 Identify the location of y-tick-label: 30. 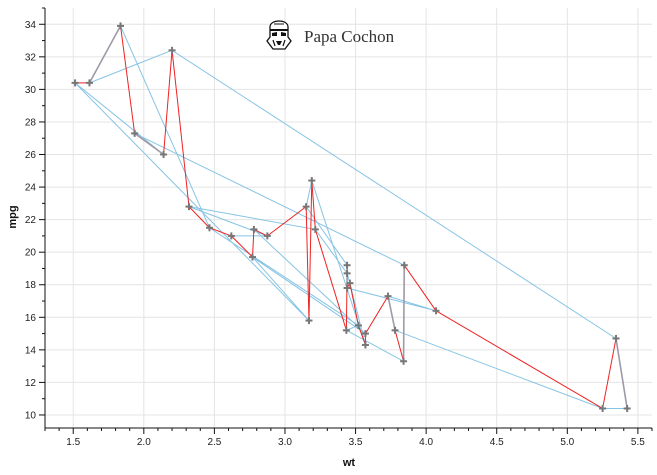
(31, 90).